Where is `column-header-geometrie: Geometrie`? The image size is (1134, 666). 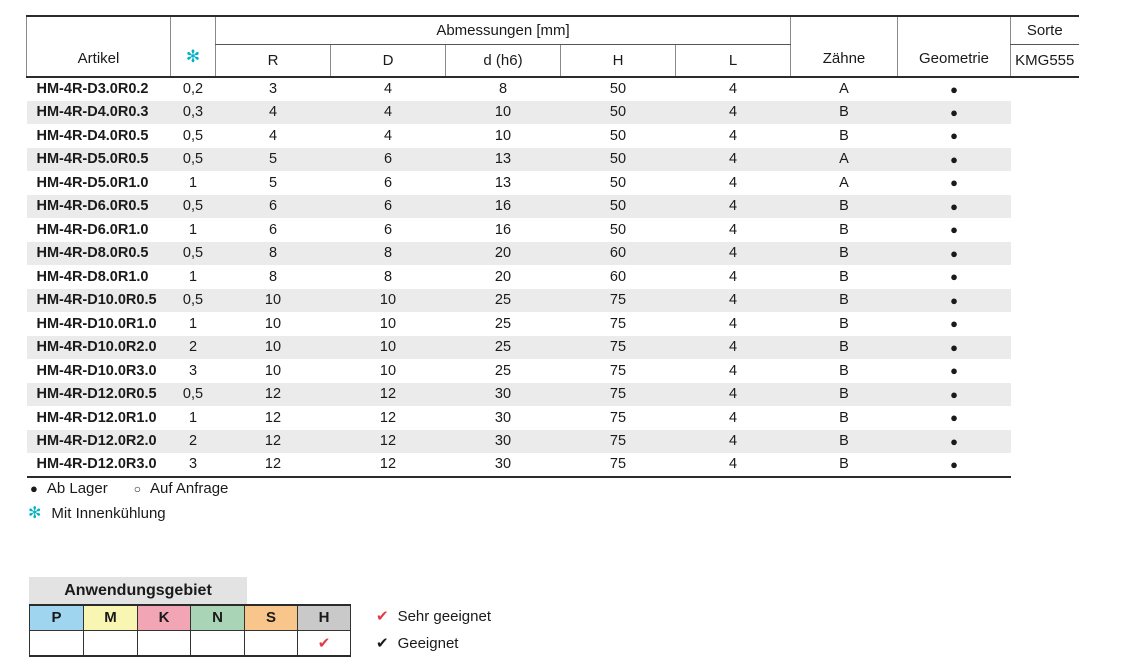 column-header-geometrie: Geometrie is located at coordinates (954, 46).